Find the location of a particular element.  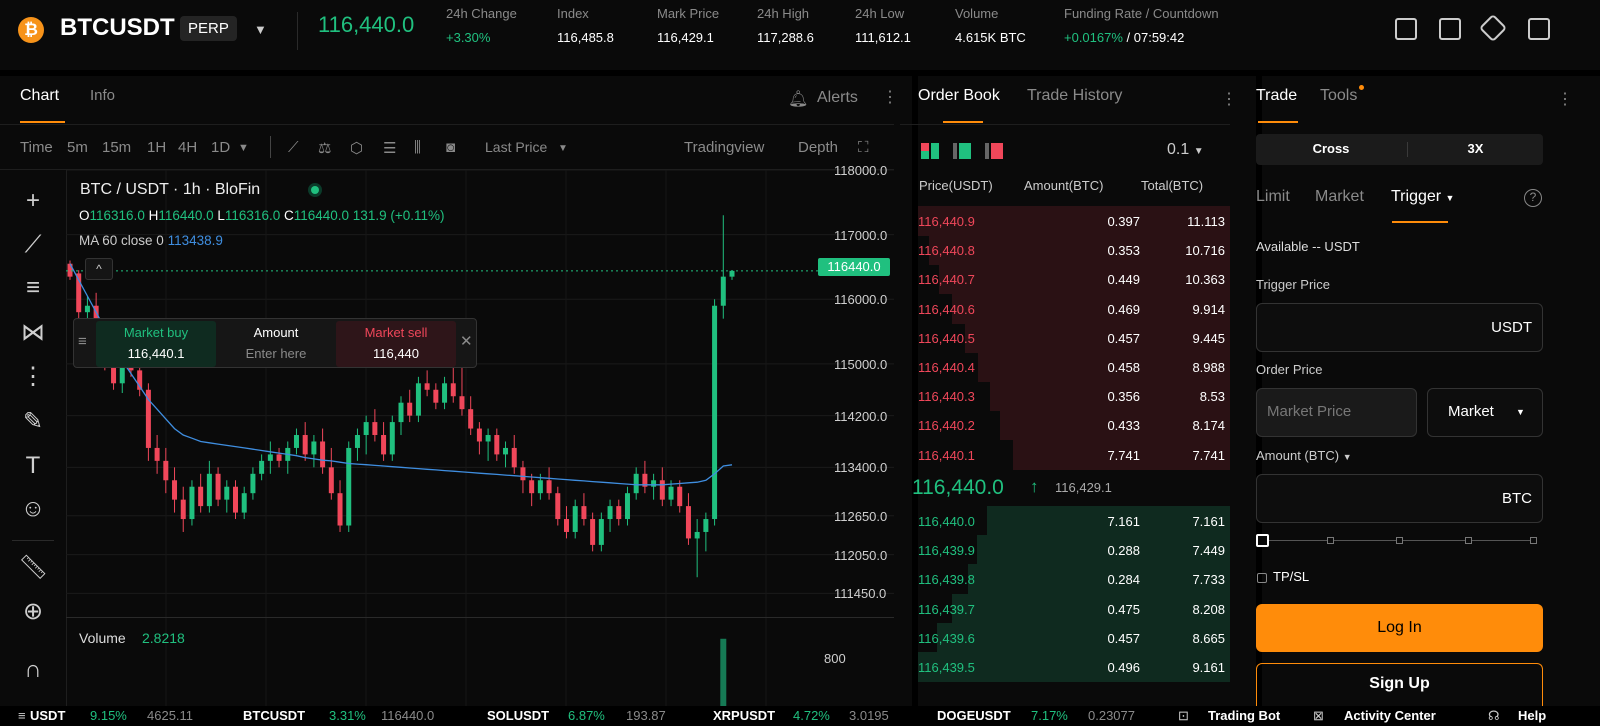

help-icon: ? is located at coordinates (1533, 198).